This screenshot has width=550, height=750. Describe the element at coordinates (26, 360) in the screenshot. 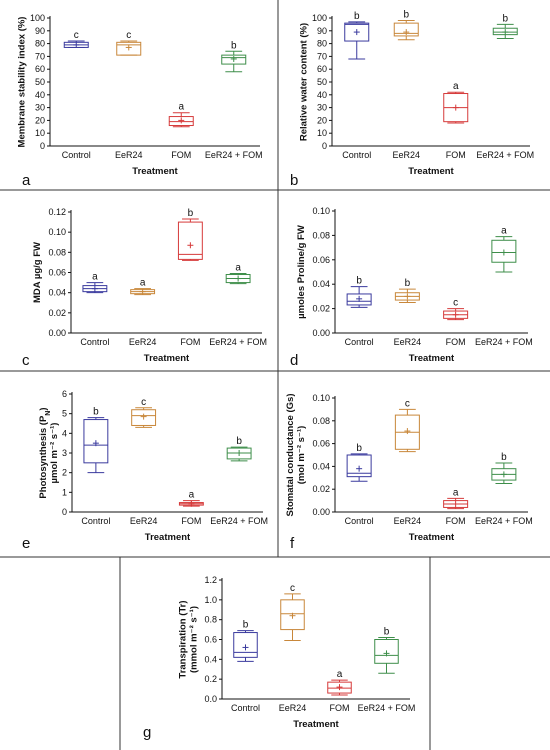

I see `panel-label: c` at that location.